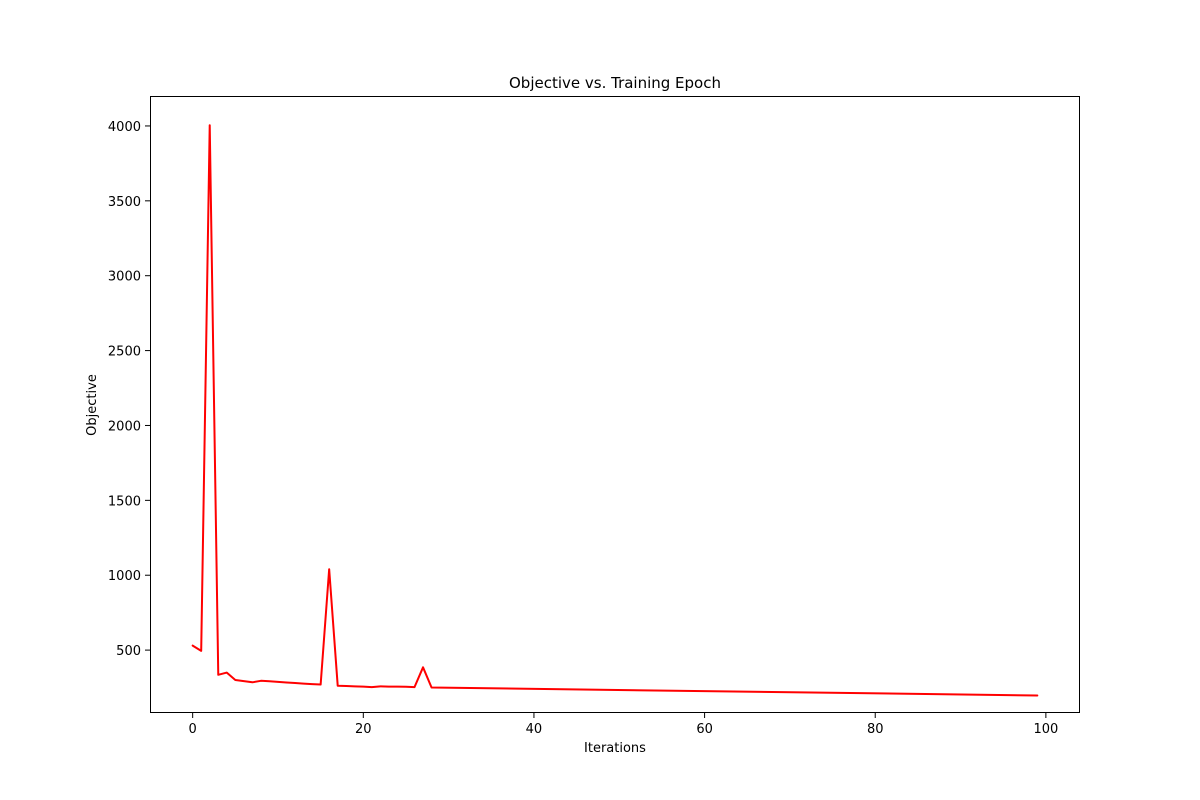  I want to click on y-axis-label: Objective, so click(92, 405).